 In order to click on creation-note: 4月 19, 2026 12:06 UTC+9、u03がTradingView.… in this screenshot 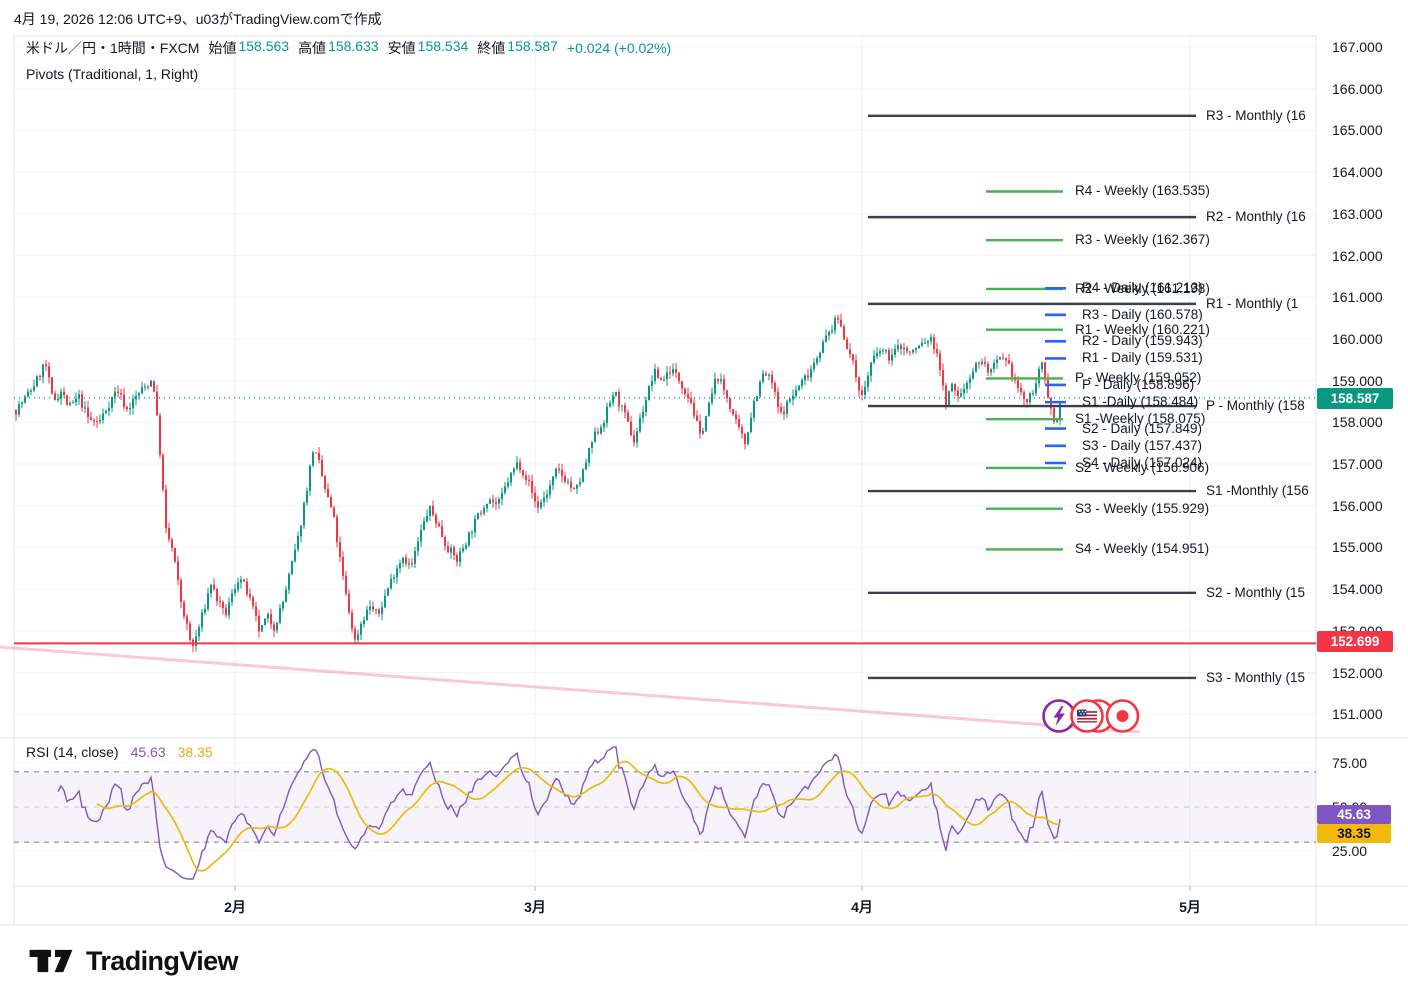, I will do `click(198, 19)`.